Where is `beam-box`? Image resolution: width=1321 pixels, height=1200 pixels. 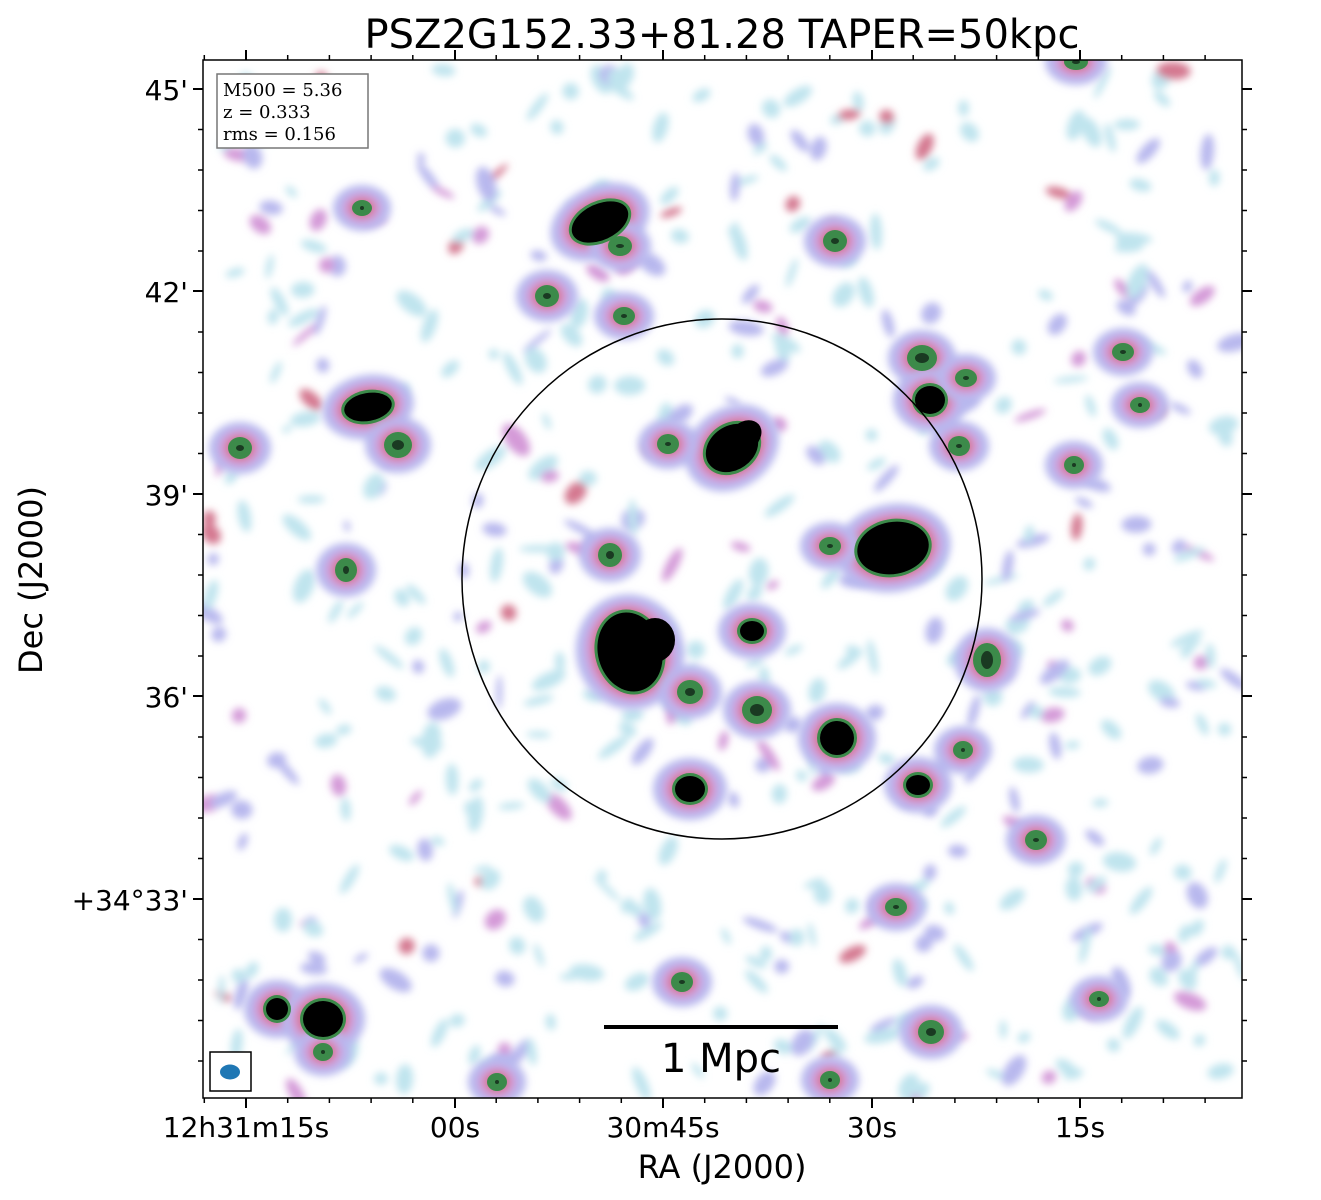
beam-box is located at coordinates (230, 1071).